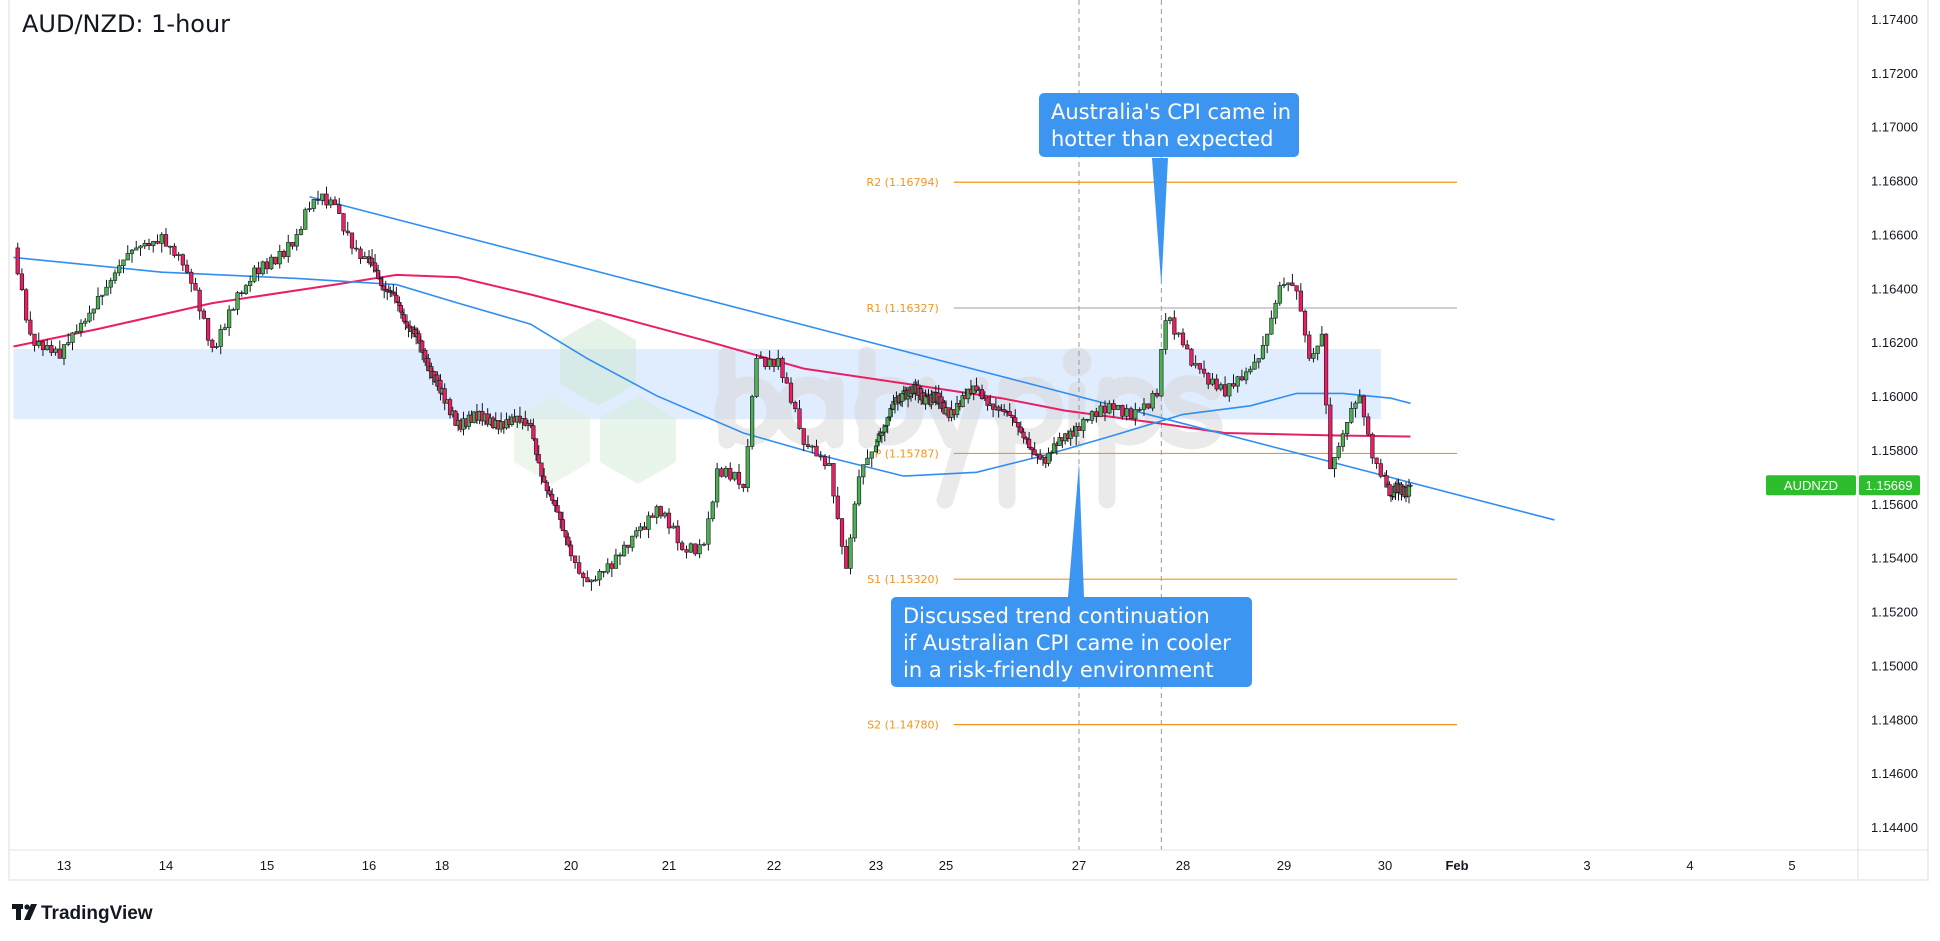 This screenshot has height=941, width=1940. Describe the element at coordinates (24, 912) in the screenshot. I see `tradingview-logo-icon` at that location.